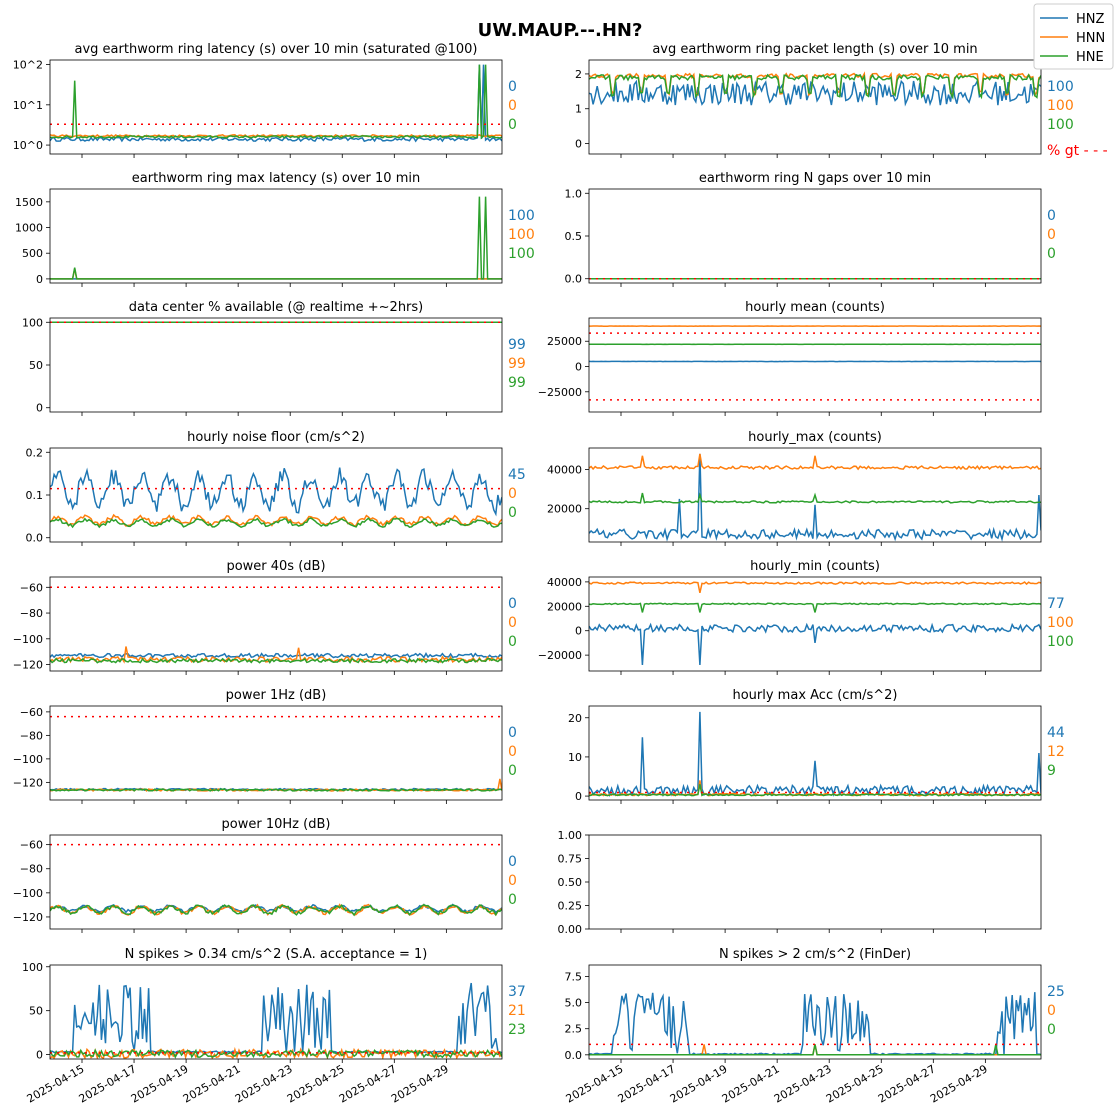 The width and height of the screenshot is (1120, 1120). Describe the element at coordinates (1090, 57) in the screenshot. I see `legend-label-hne: HNE` at that location.